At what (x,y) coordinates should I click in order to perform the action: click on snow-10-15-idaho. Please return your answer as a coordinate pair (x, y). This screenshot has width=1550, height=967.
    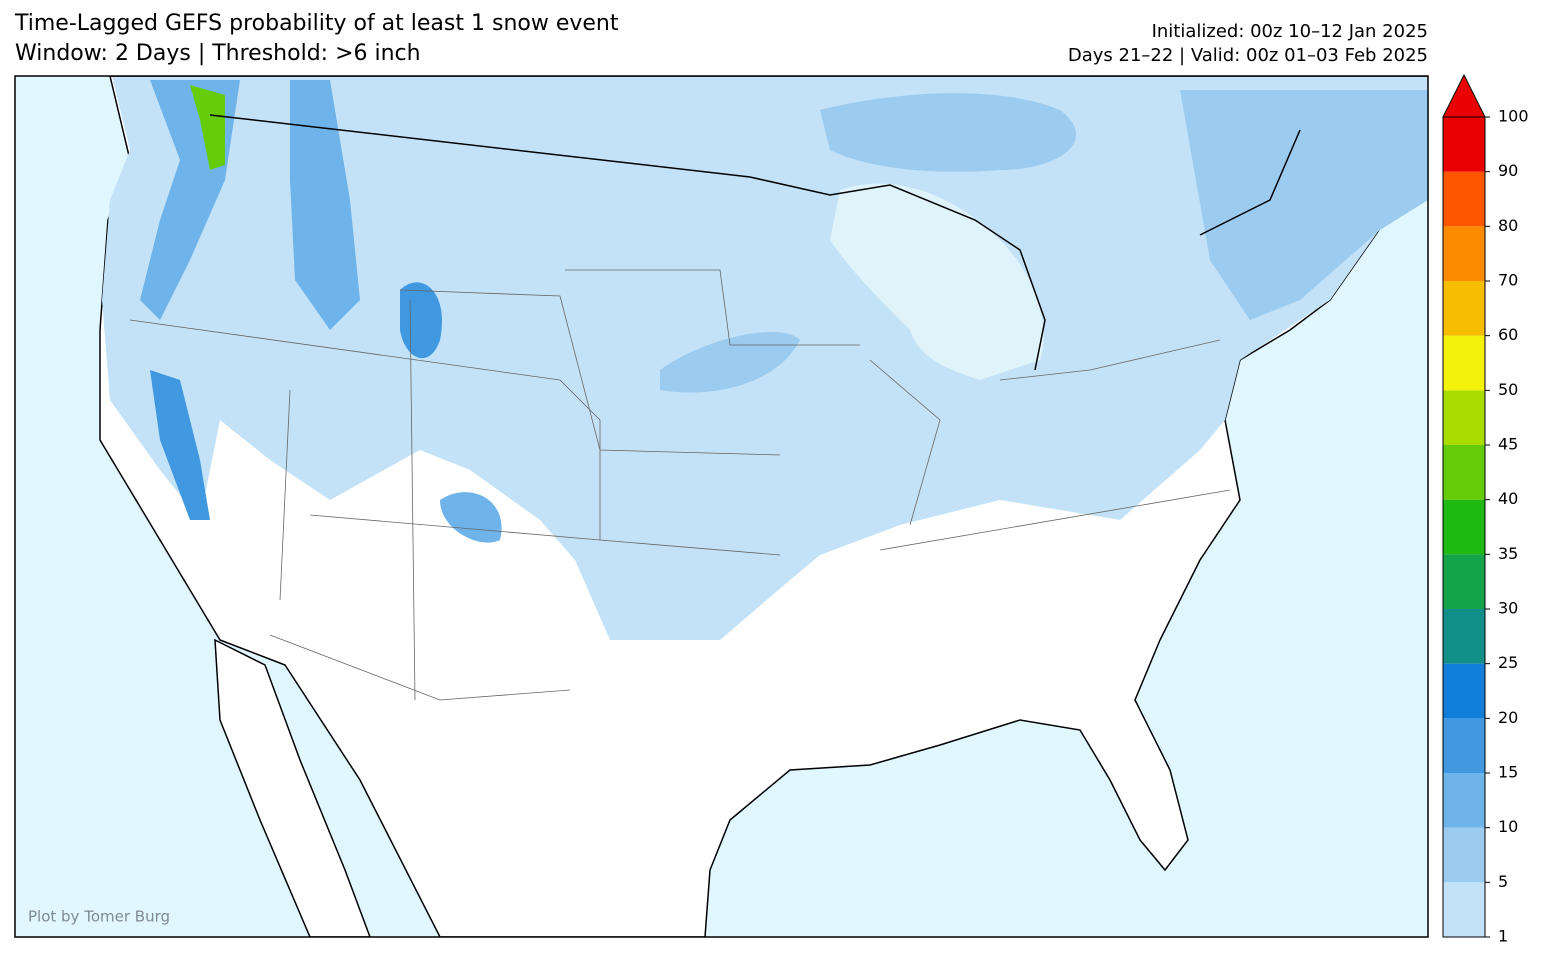
    Looking at the image, I should click on (325, 205).